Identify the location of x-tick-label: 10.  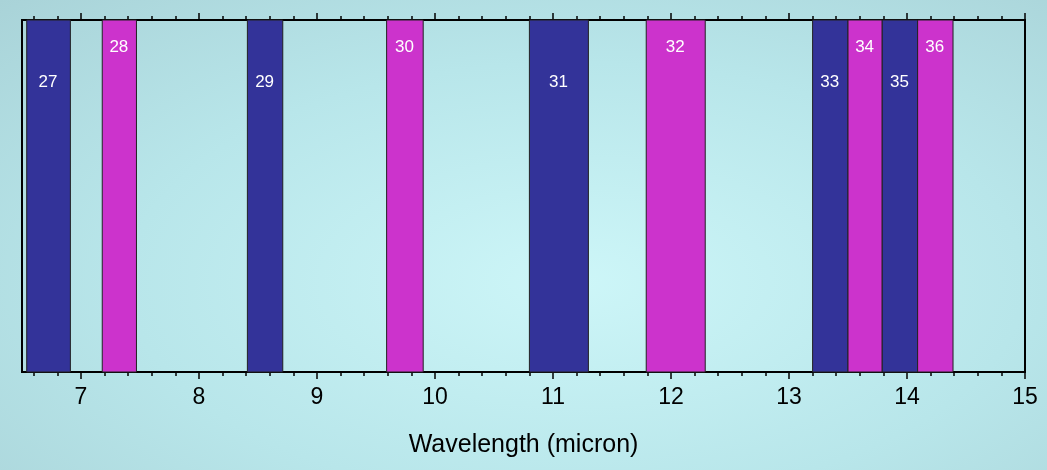
(435, 395).